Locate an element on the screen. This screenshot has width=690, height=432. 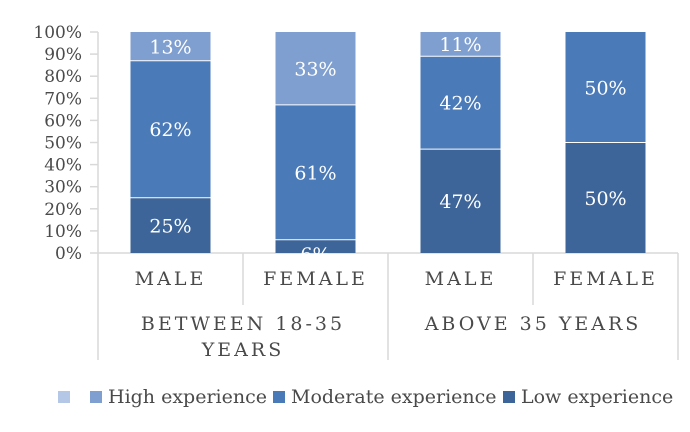
data-label: 42% is located at coordinates (460, 104).